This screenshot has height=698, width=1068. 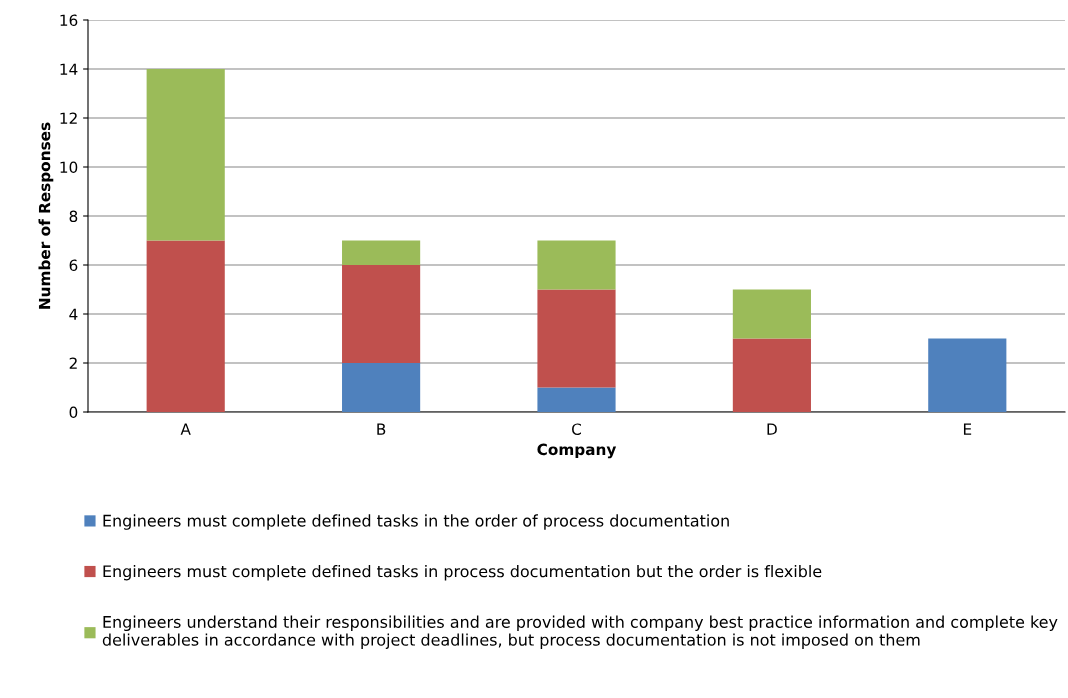 I want to click on y-tick-label: 10, so click(x=69, y=167).